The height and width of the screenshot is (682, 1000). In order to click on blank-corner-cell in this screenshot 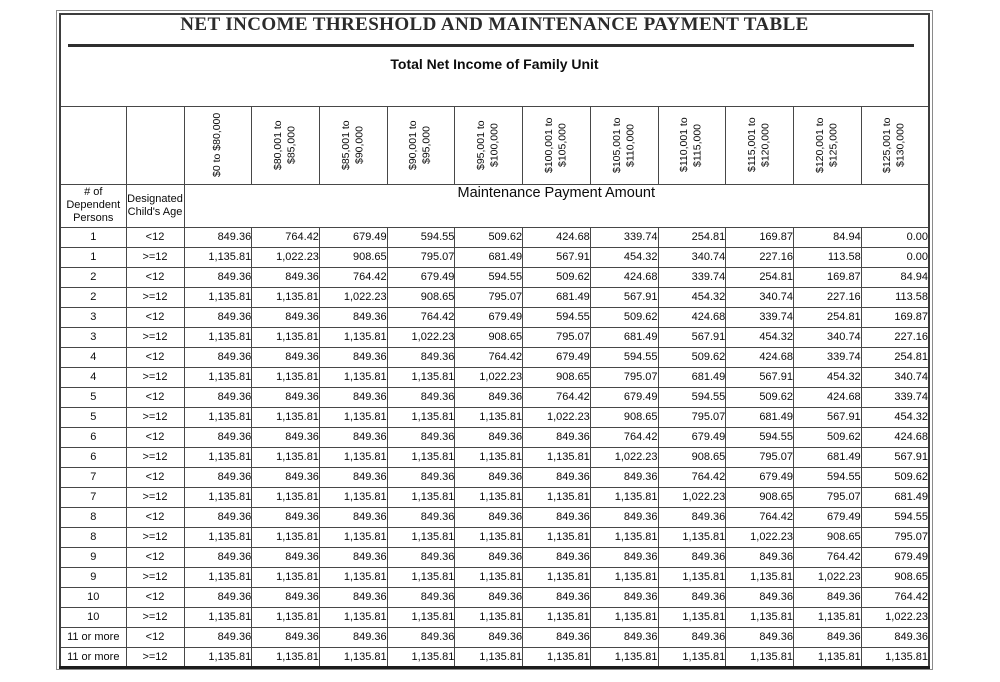, I will do `click(155, 145)`.